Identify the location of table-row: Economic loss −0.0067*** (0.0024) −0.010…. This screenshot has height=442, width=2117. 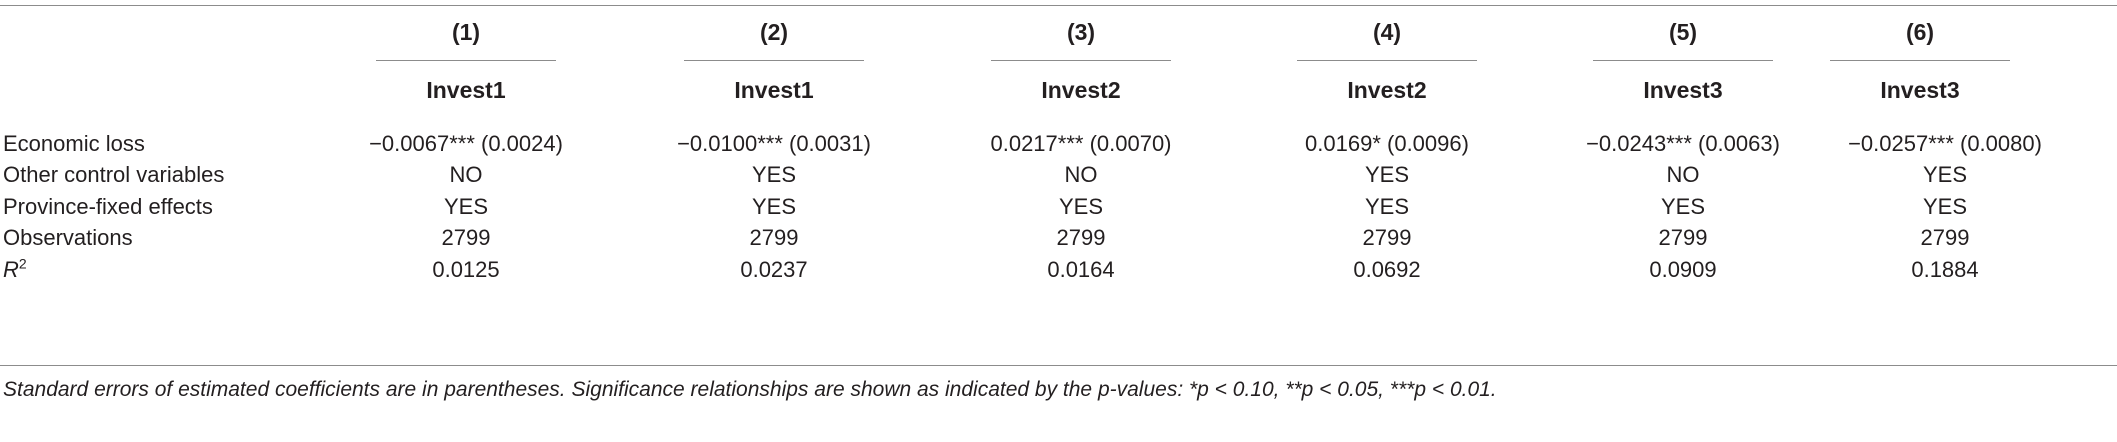
(1058, 144).